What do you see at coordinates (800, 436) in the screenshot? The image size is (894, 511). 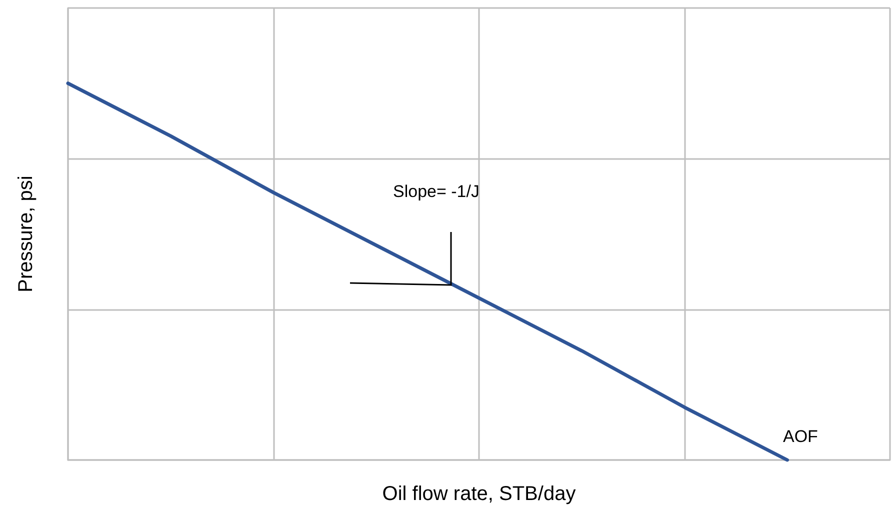 I see `annotation: AOF` at bounding box center [800, 436].